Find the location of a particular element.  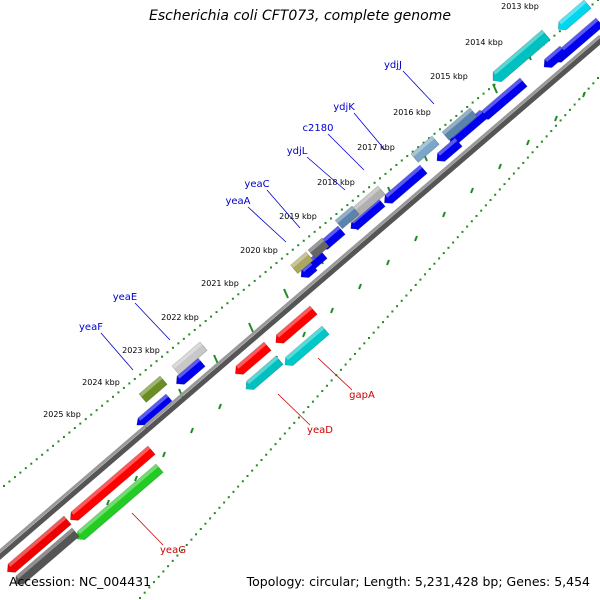

gene-block-yeaE is located at coordinates (189, 358).